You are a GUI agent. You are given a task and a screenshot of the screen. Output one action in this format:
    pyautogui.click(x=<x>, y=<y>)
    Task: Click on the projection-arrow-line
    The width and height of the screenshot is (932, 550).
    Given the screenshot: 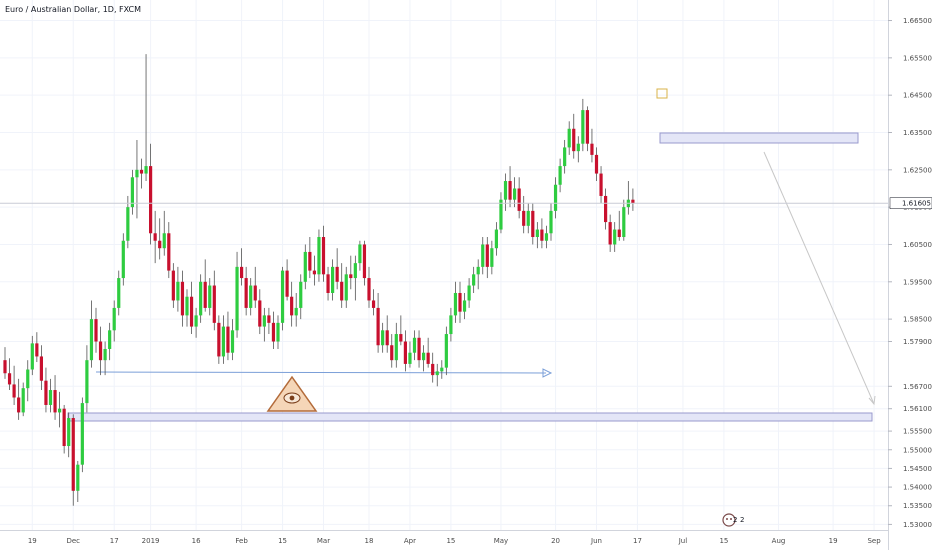 What is the action you would take?
    pyautogui.click(x=819, y=278)
    